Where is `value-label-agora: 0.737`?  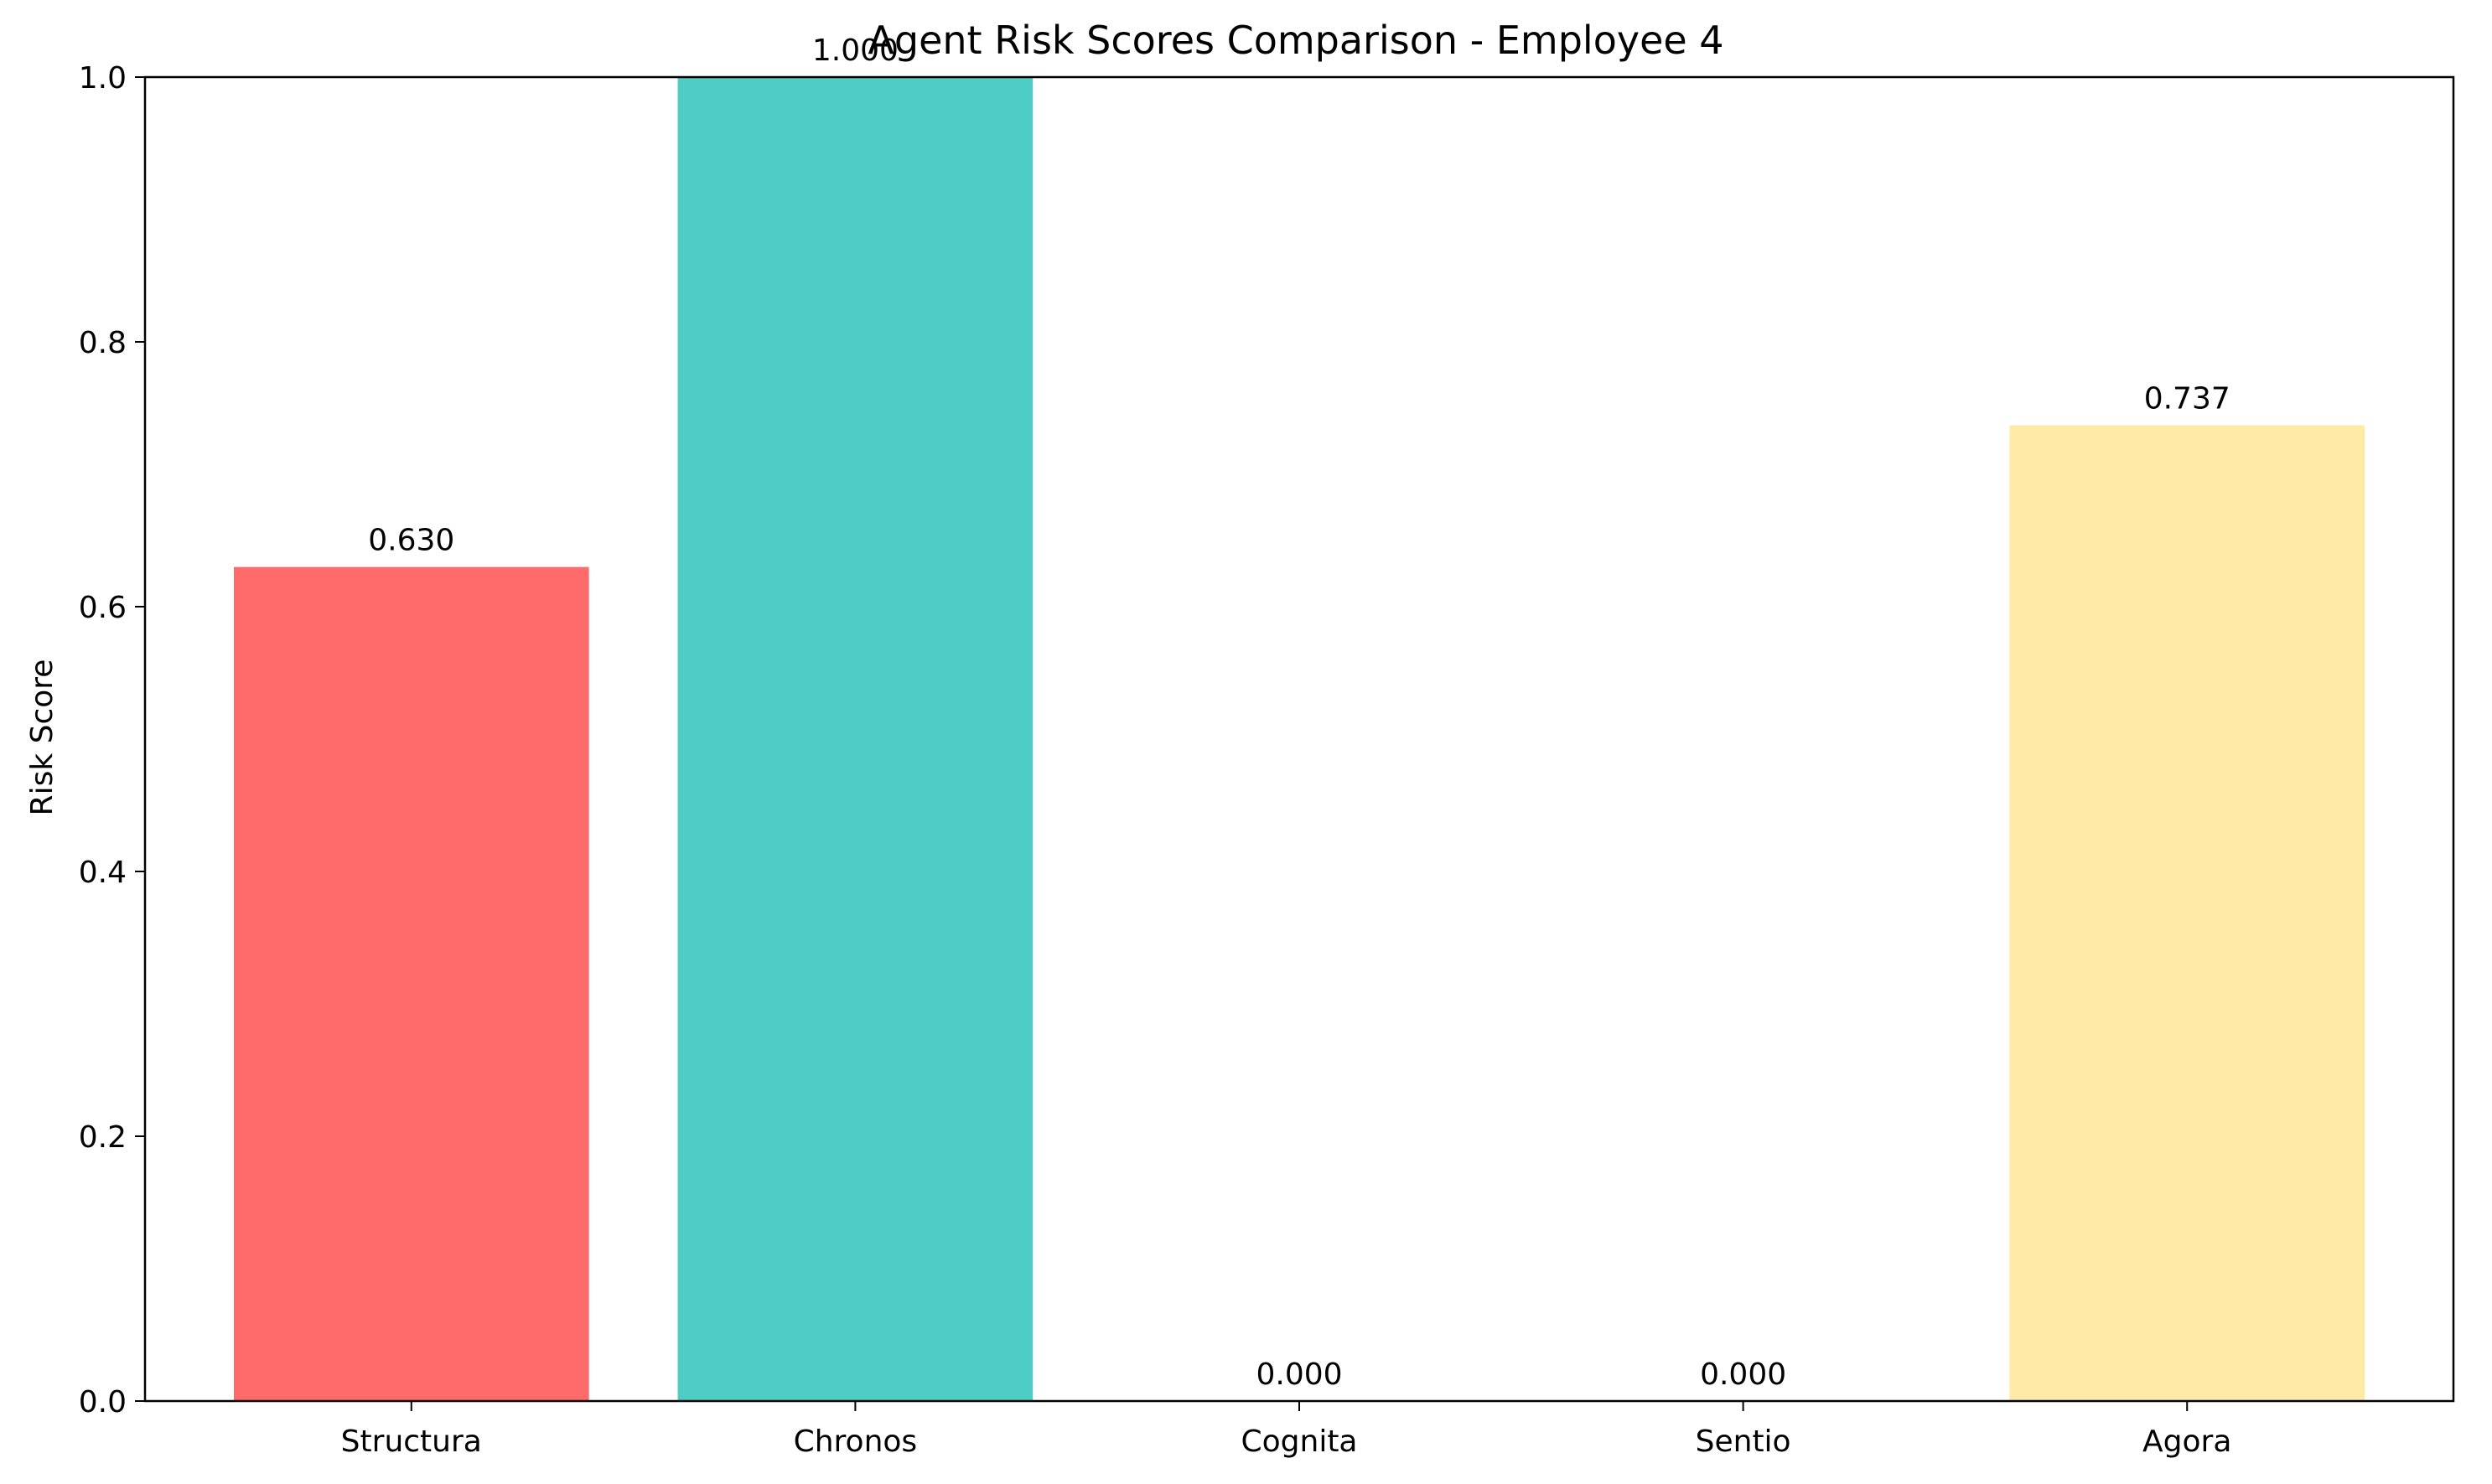 value-label-agora: 0.737 is located at coordinates (2187, 399).